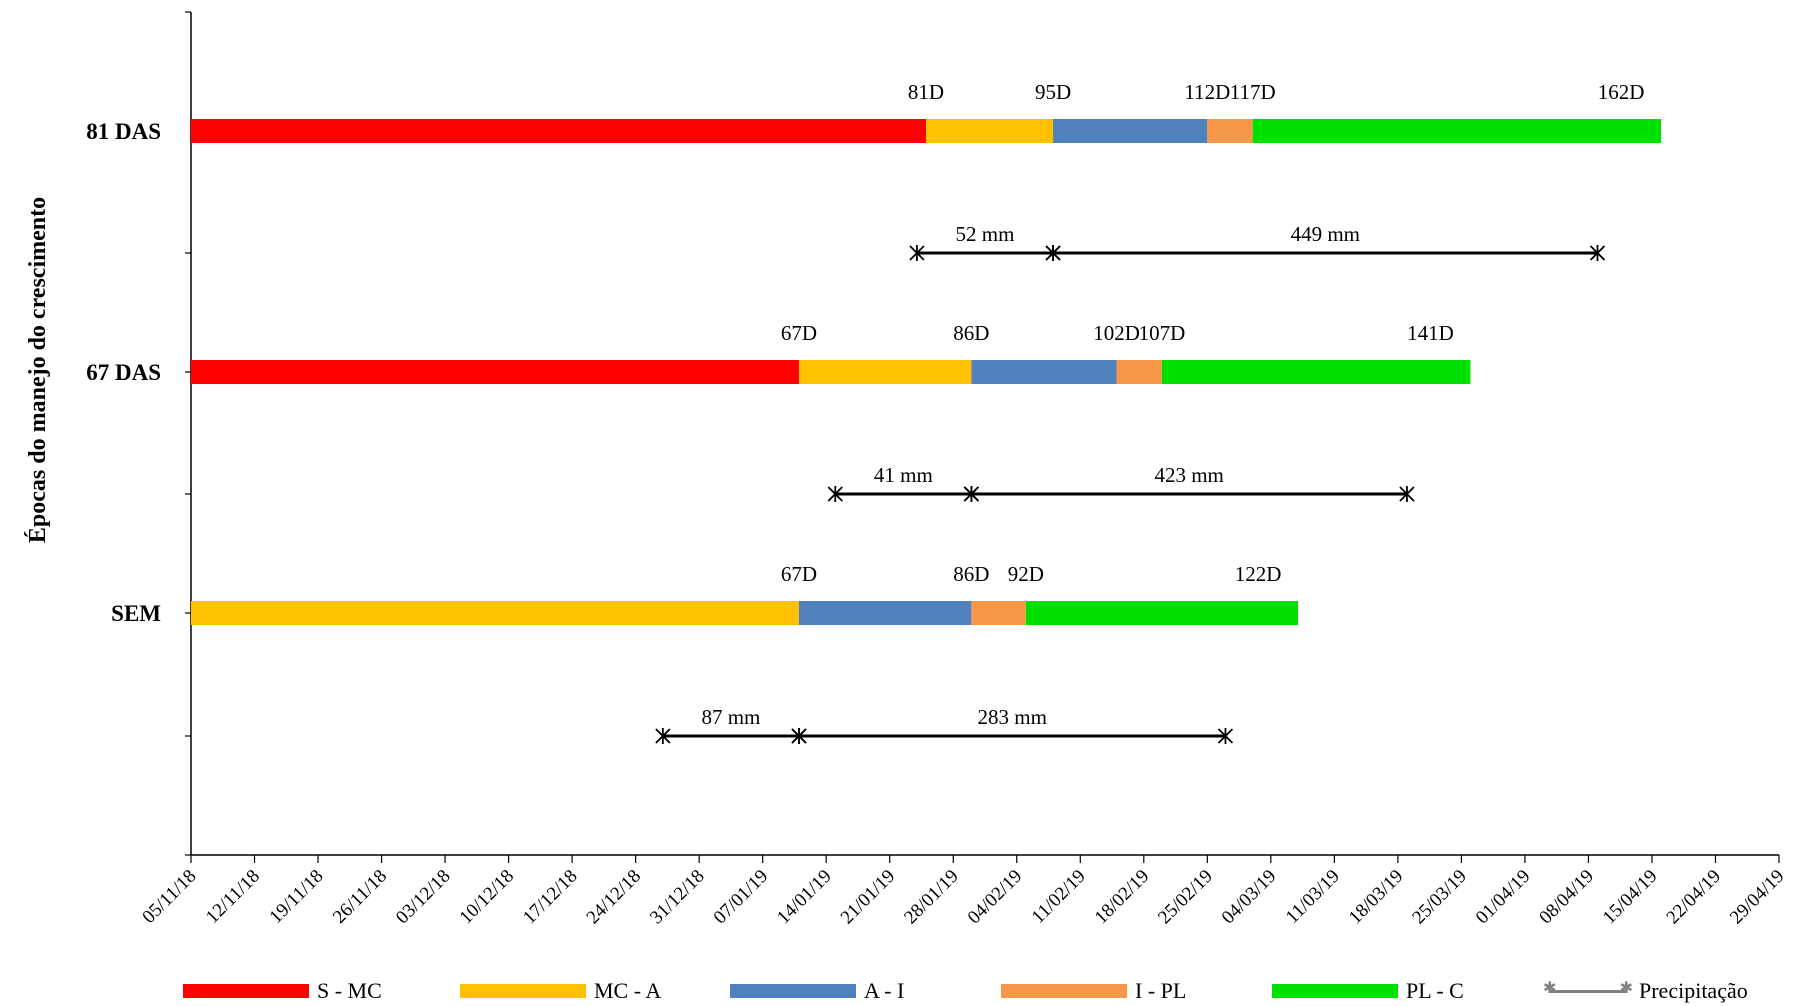 The image size is (1794, 1006). Describe the element at coordinates (730, 717) in the screenshot. I see `precip-label: 87 mm` at that location.